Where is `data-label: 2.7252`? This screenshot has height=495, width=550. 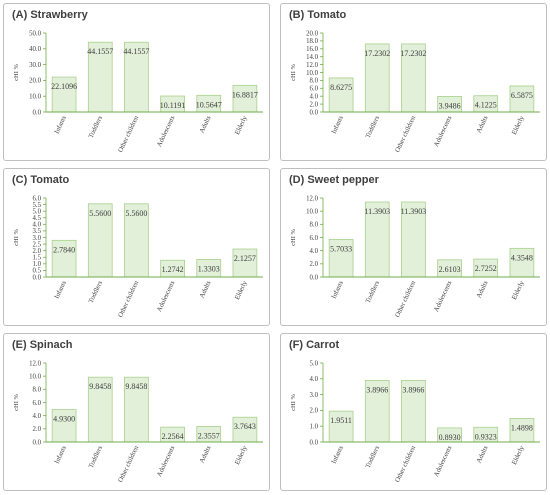 data-label: 2.7252 is located at coordinates (486, 268).